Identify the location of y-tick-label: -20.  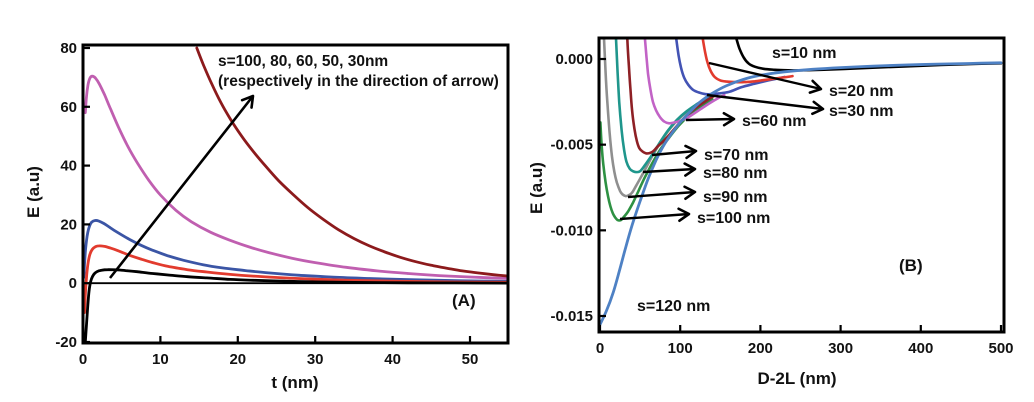
(66, 342).